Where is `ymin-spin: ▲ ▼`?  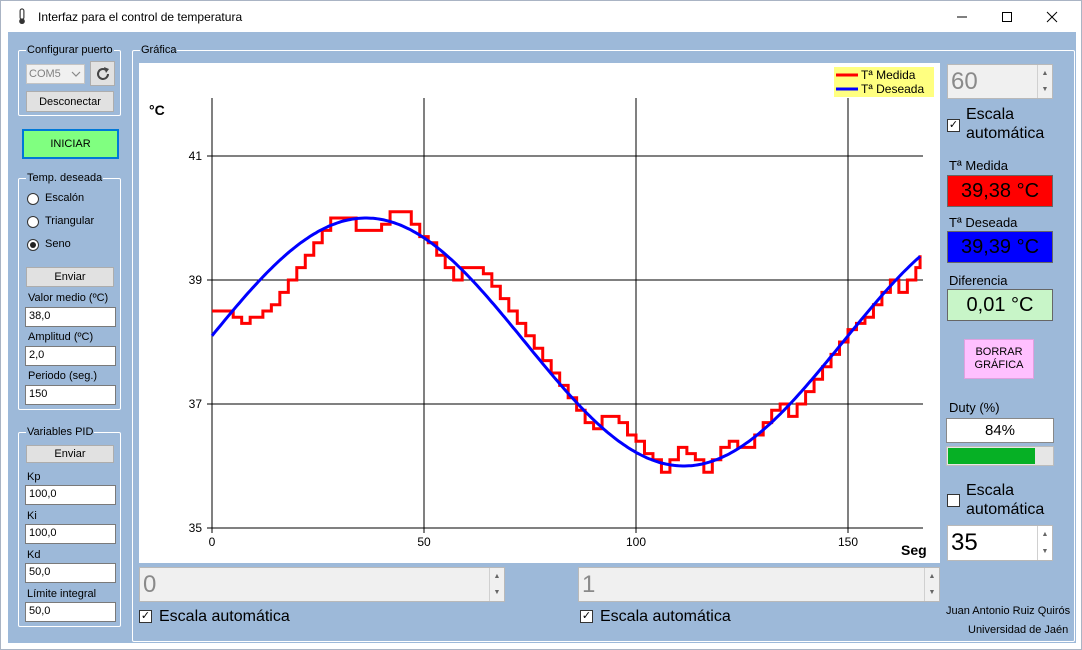 ymin-spin: ▲ ▼ is located at coordinates (1044, 543).